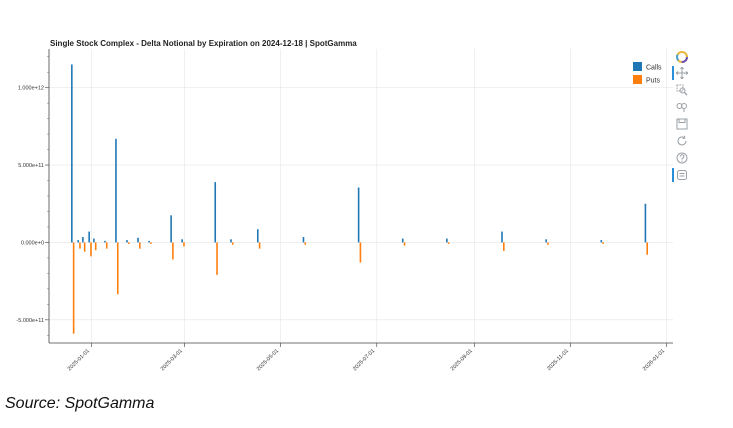 This screenshot has width=733, height=428. I want to click on legend-swatch-puts, so click(637, 79).